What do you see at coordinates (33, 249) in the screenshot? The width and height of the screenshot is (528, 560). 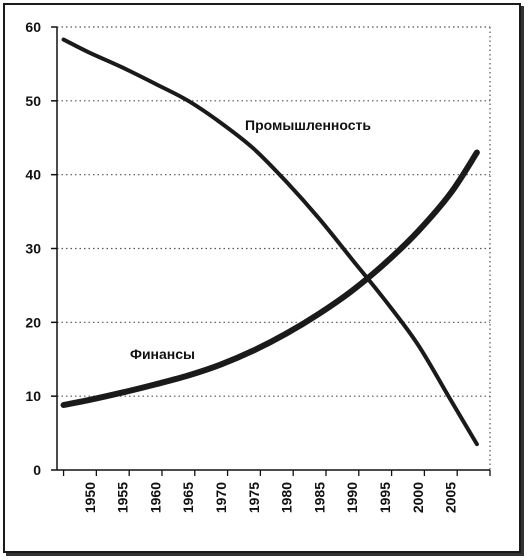 I see `y-tick-label: 30` at bounding box center [33, 249].